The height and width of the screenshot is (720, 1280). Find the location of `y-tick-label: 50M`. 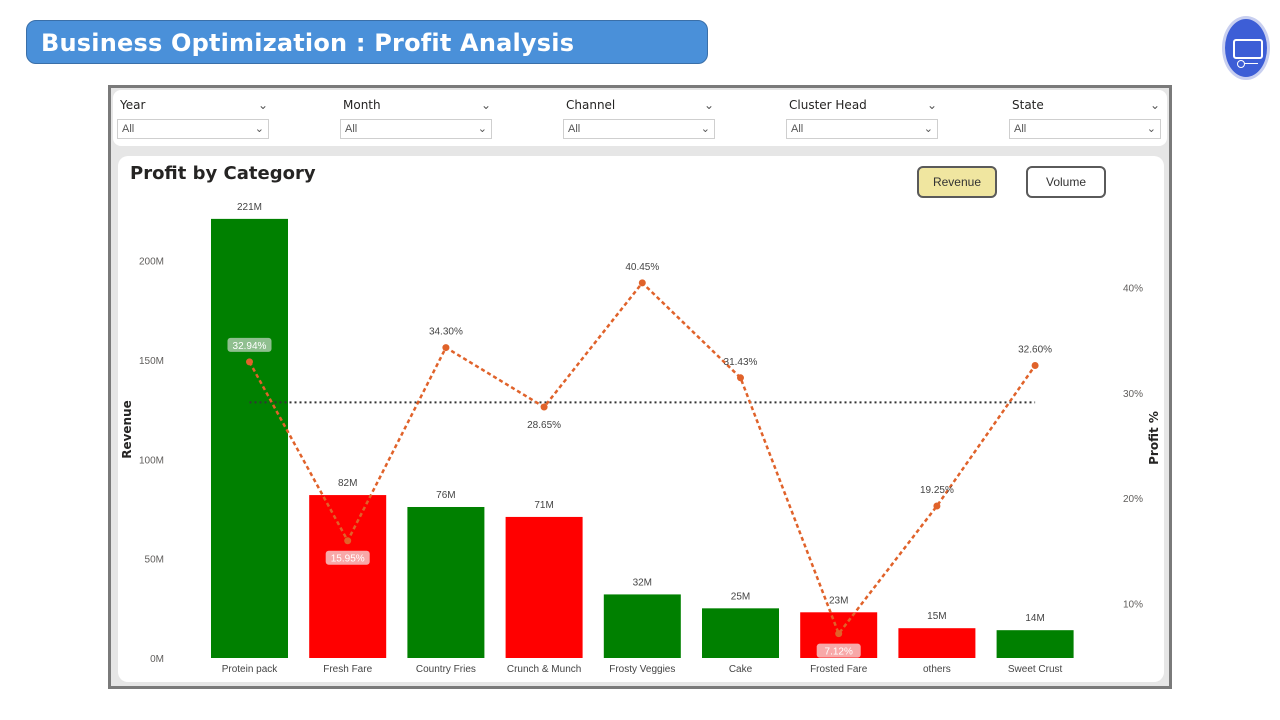

y-tick-label: 50M is located at coordinates (154, 560).